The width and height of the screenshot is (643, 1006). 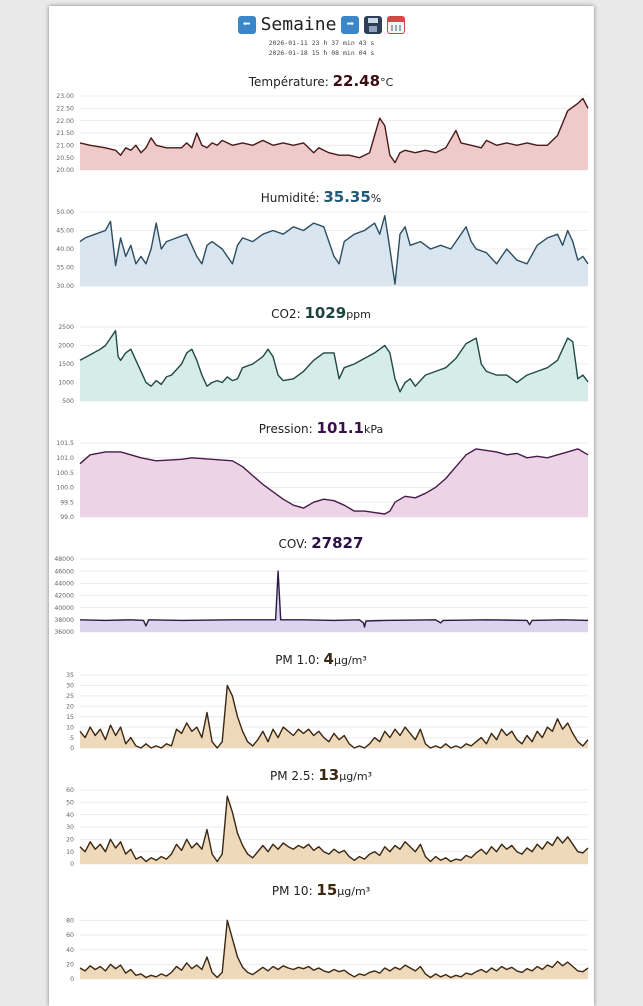 I want to click on chart-label: Pression:, so click(x=288, y=429).